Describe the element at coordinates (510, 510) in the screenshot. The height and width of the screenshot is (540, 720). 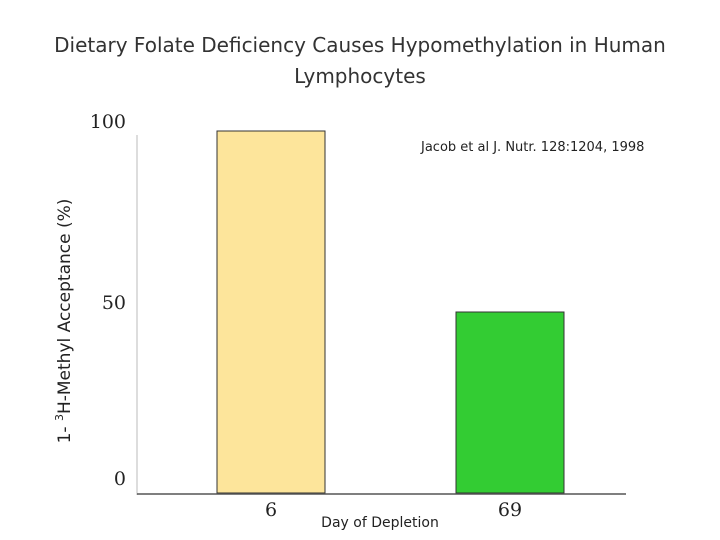
I see `x-tick-label: 69` at that location.